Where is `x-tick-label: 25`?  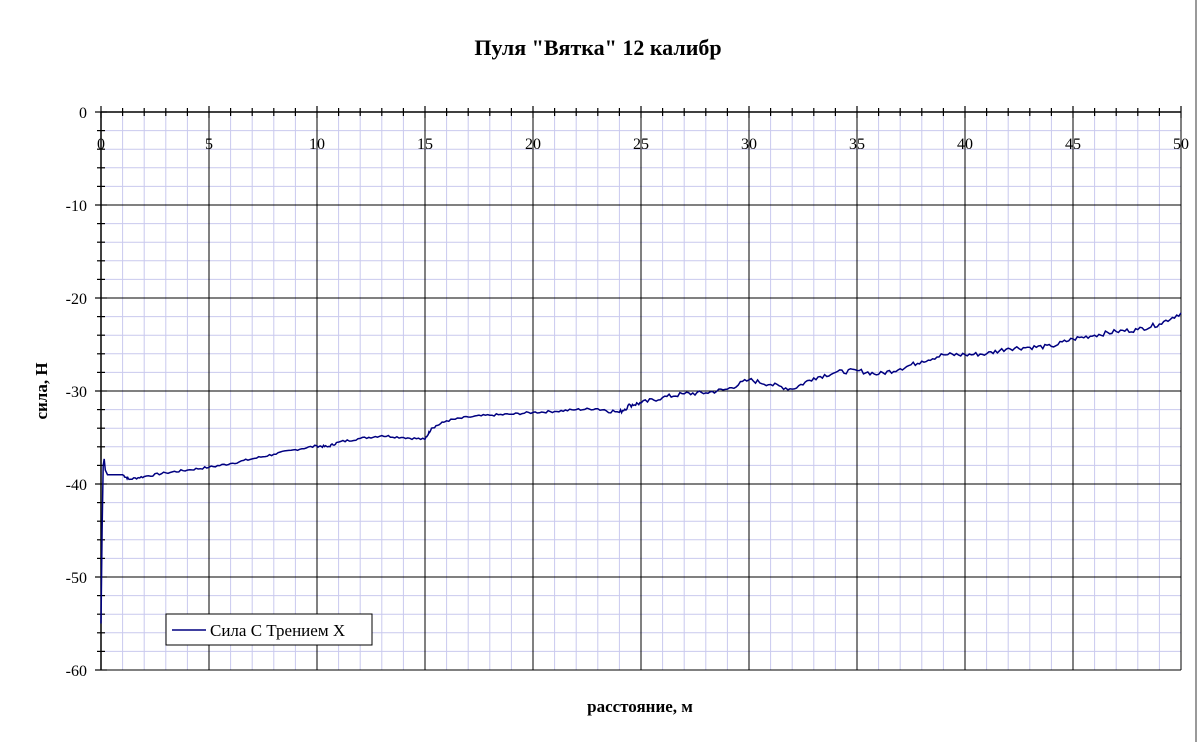
x-tick-label: 25 is located at coordinates (641, 144).